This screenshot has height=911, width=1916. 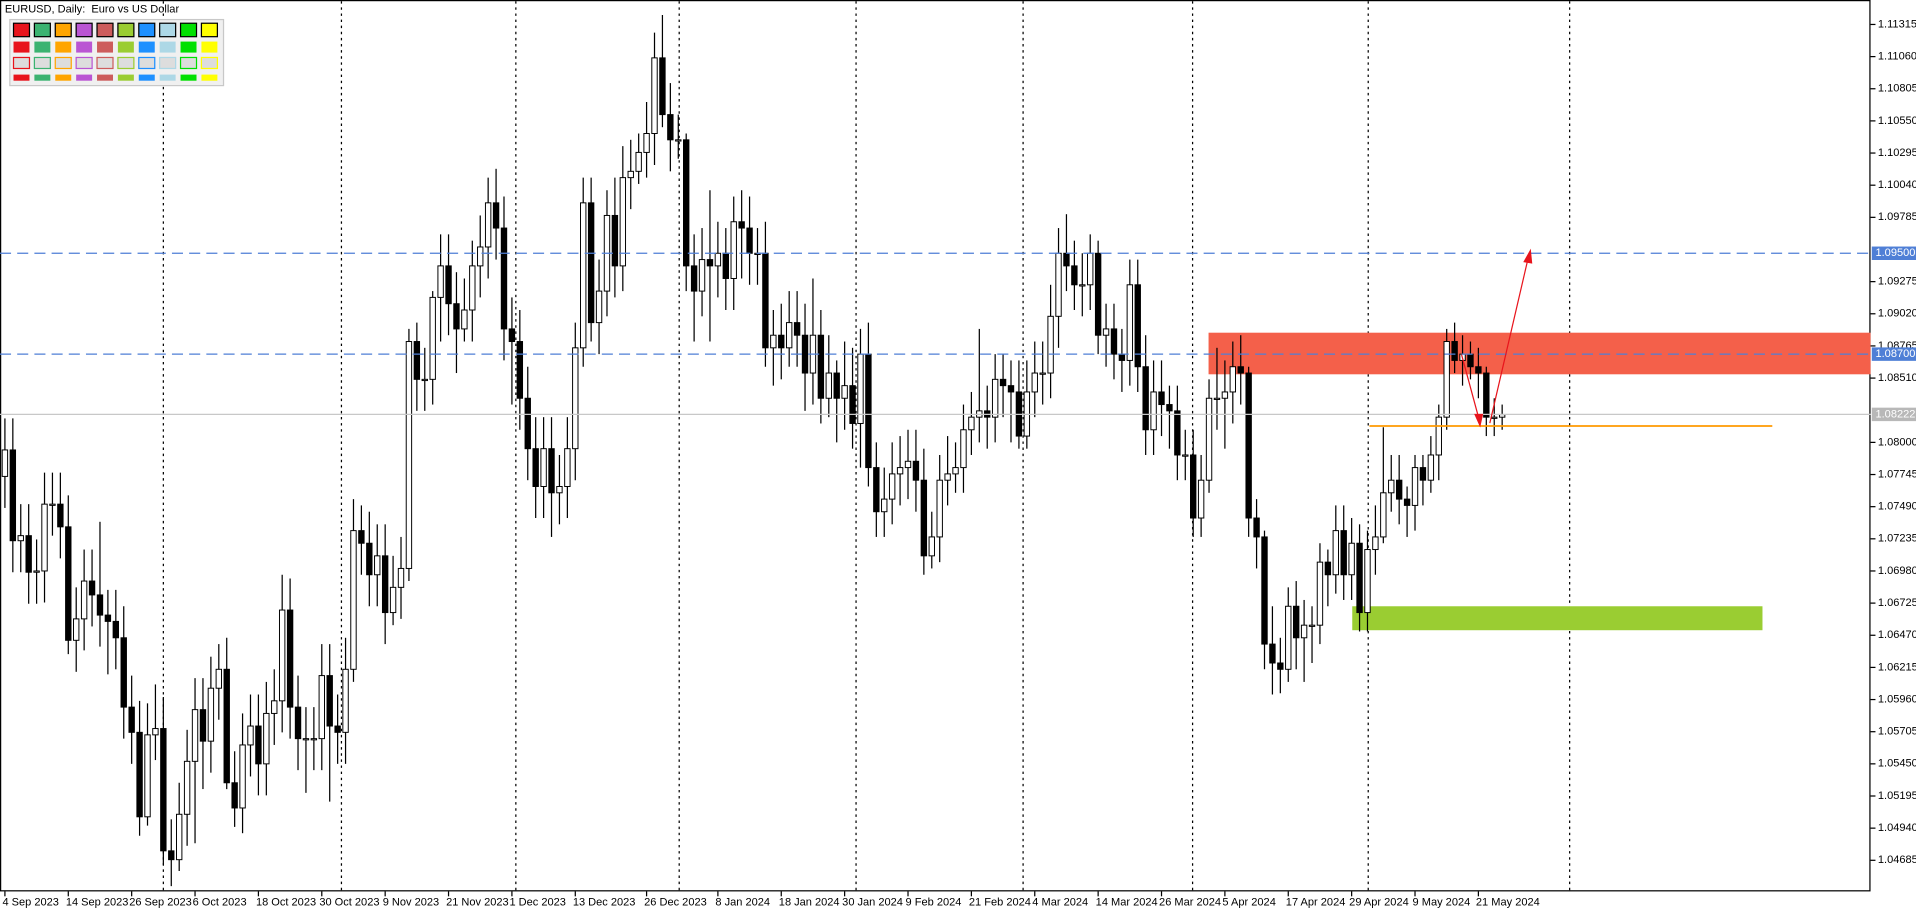 I want to click on y-tick-label: 1.09275, so click(x=1897, y=282).